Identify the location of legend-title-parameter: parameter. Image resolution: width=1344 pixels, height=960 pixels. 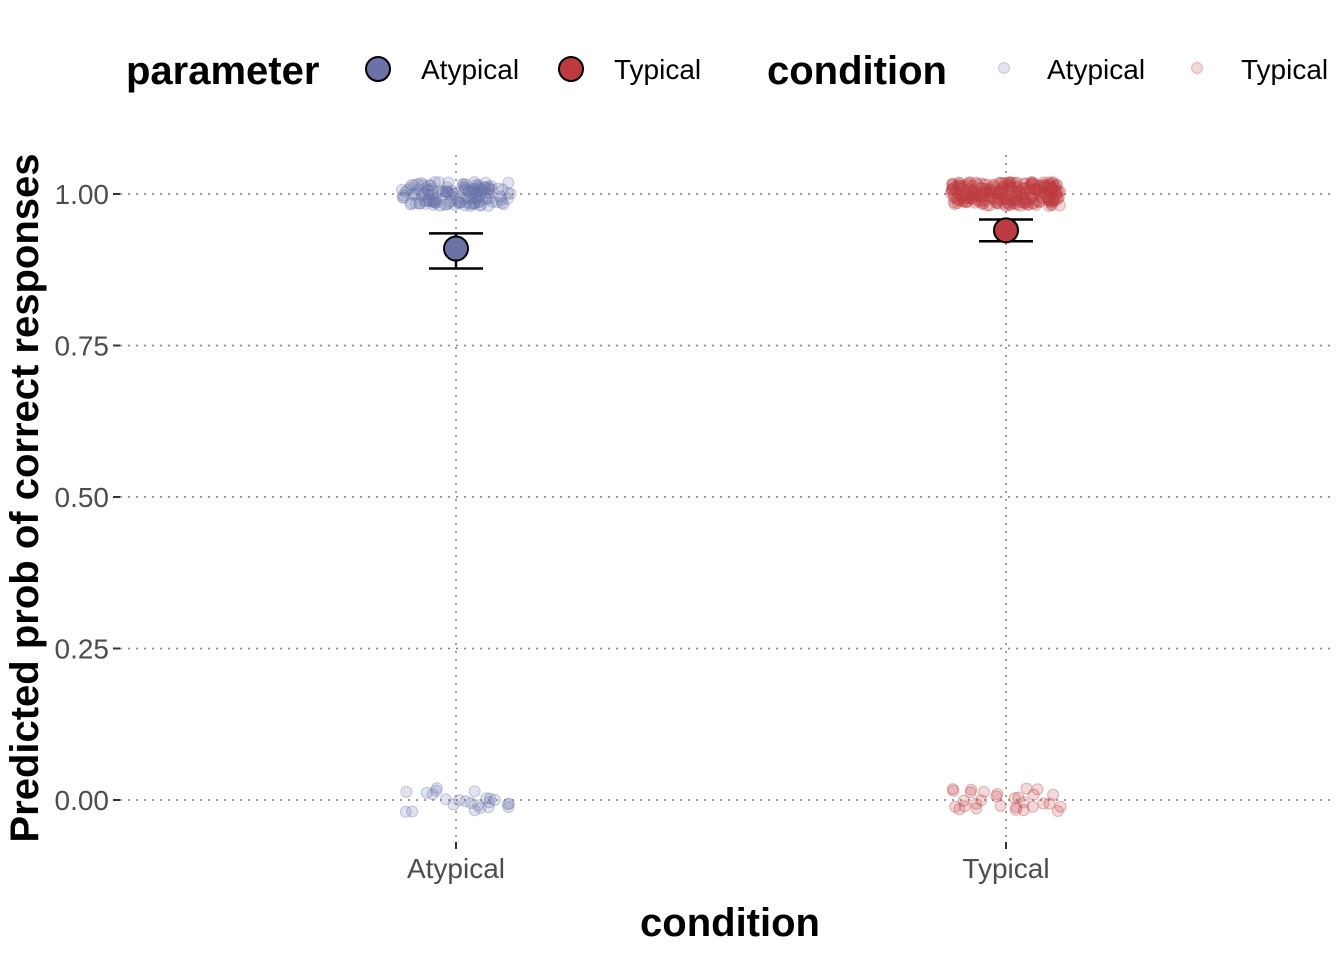
(222, 71).